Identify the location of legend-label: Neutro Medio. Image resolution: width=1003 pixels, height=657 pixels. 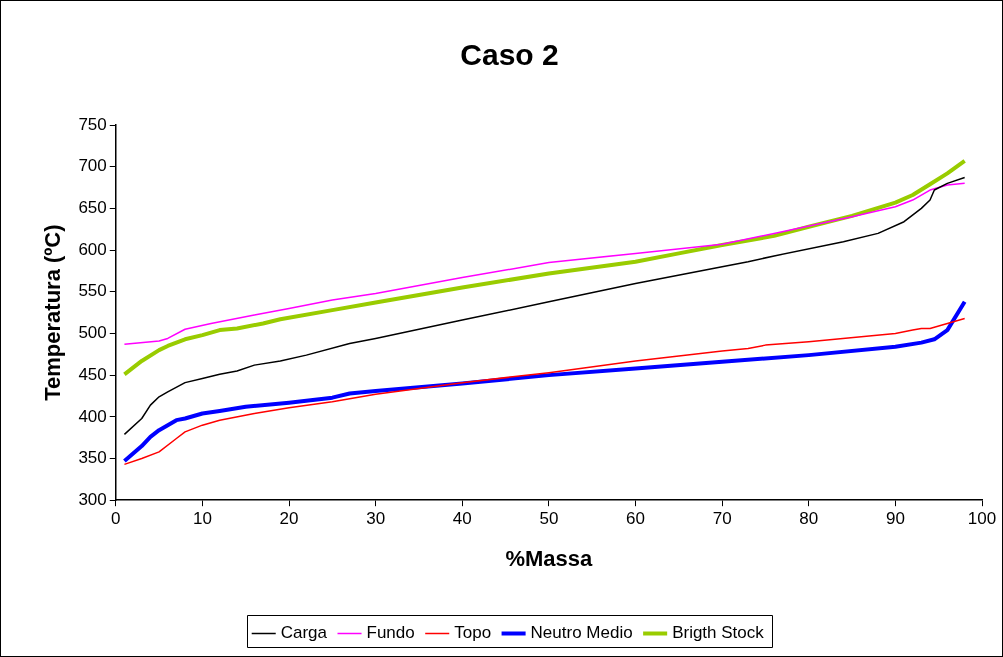
(581, 633).